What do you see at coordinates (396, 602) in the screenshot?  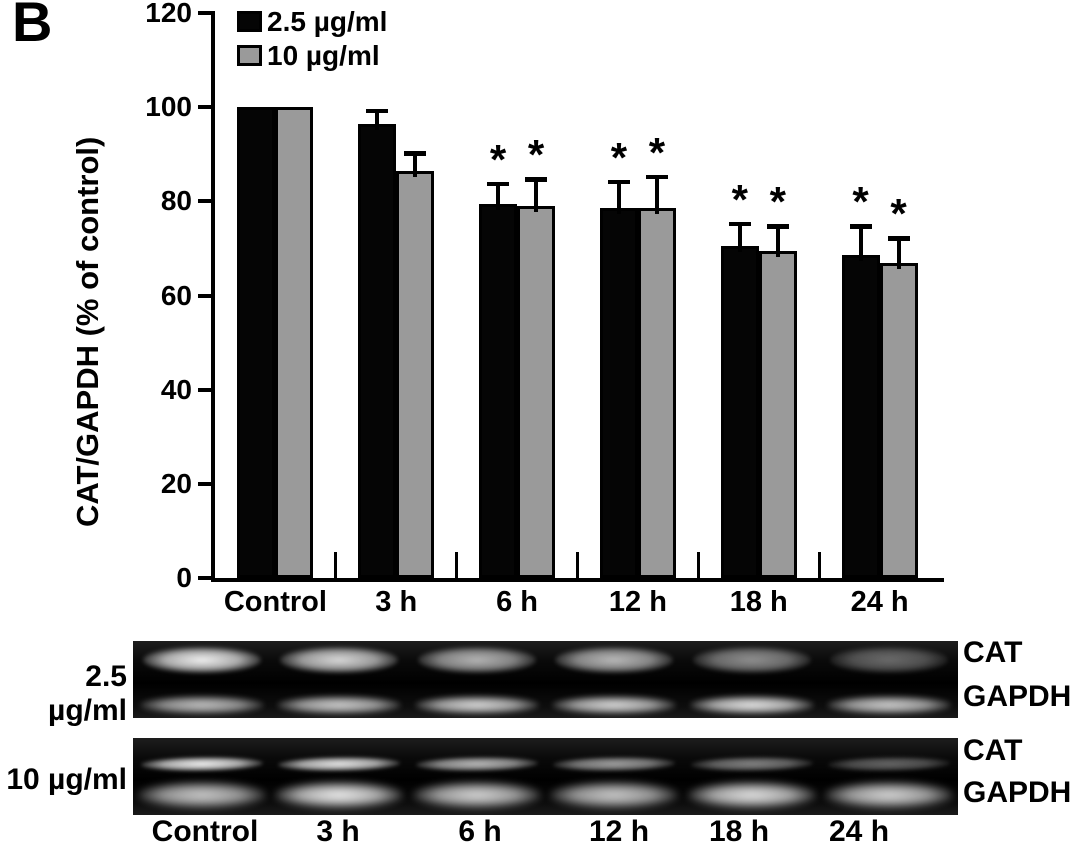 I see `chart-category-label: 3 h` at bounding box center [396, 602].